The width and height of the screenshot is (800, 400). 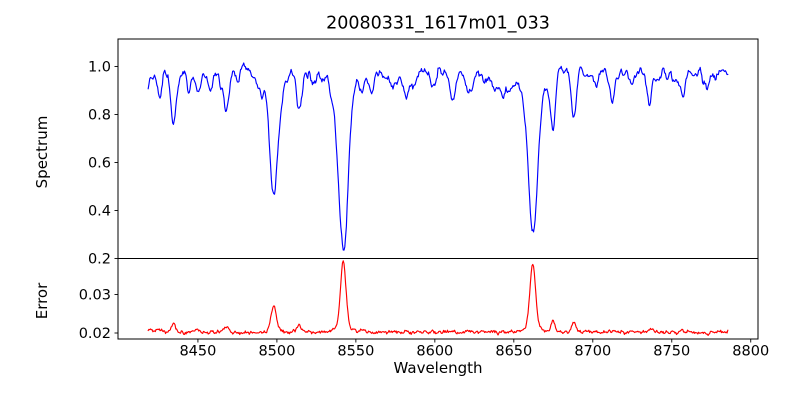 What do you see at coordinates (99, 212) in the screenshot?
I see `spectrum-y-tick-label: 0.4` at bounding box center [99, 212].